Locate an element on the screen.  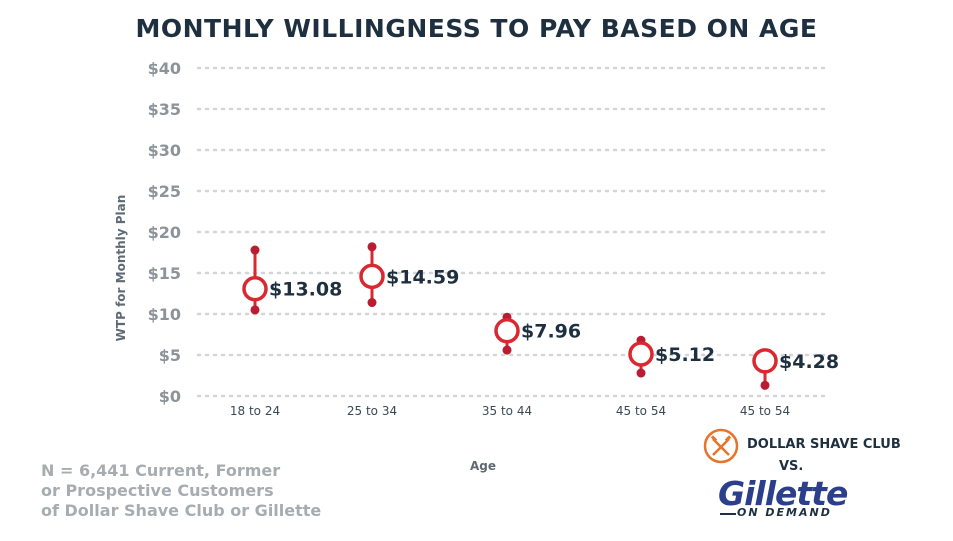
y-tick-label: $20 is located at coordinates (164, 232).